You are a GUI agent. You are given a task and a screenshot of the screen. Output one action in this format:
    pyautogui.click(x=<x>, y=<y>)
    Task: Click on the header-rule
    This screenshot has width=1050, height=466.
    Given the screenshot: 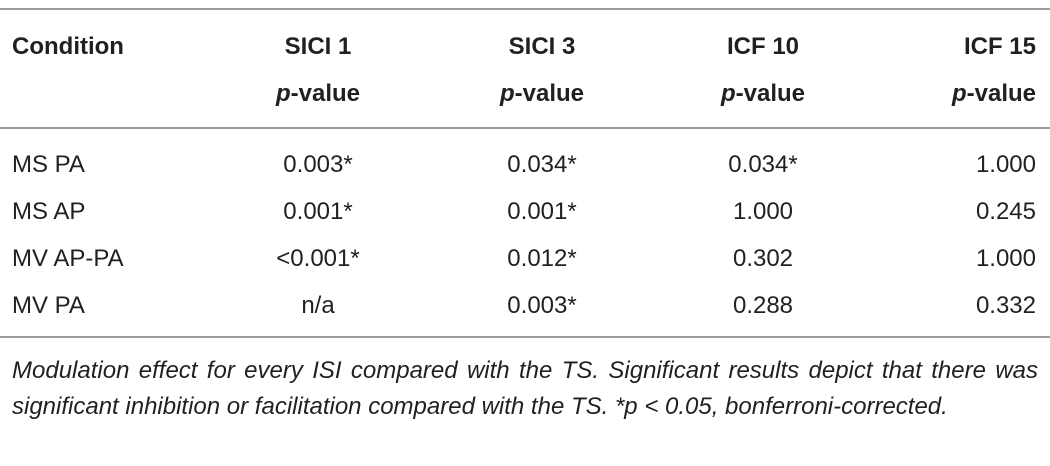 What is the action you would take?
    pyautogui.click(x=525, y=128)
    